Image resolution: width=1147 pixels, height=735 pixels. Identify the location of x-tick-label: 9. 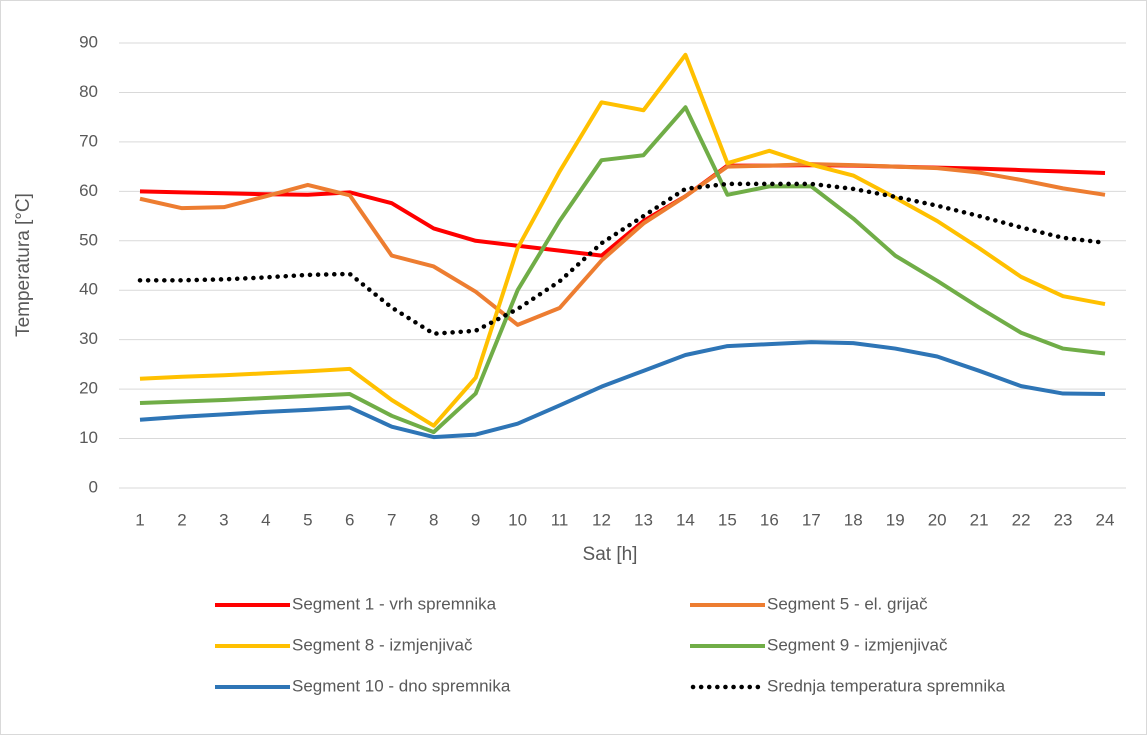
(475, 519).